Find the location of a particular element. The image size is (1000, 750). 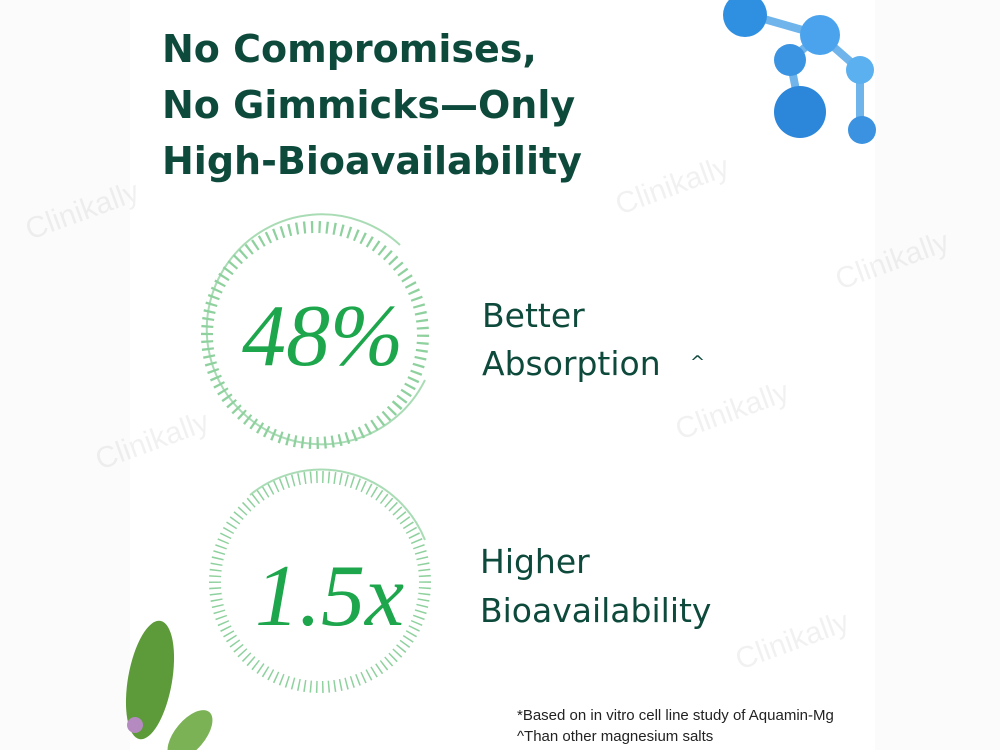

molecule is located at coordinates (799, 72).